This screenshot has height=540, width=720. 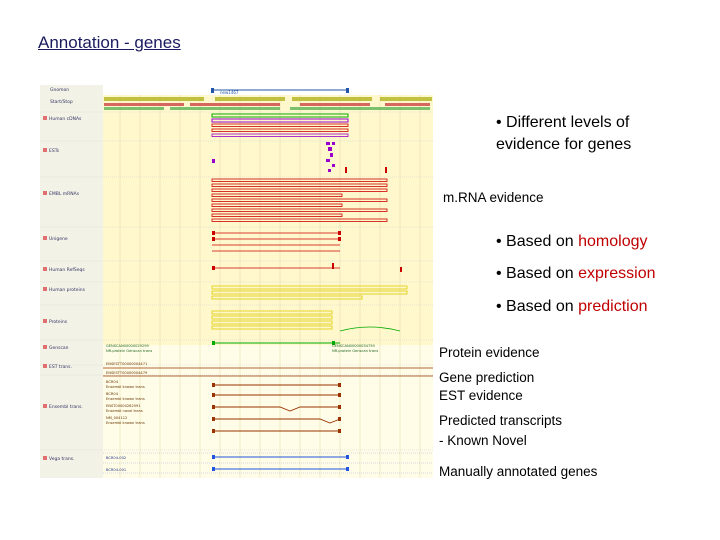 I want to click on bullet-prediction: • Based on prediction, so click(x=571, y=307).